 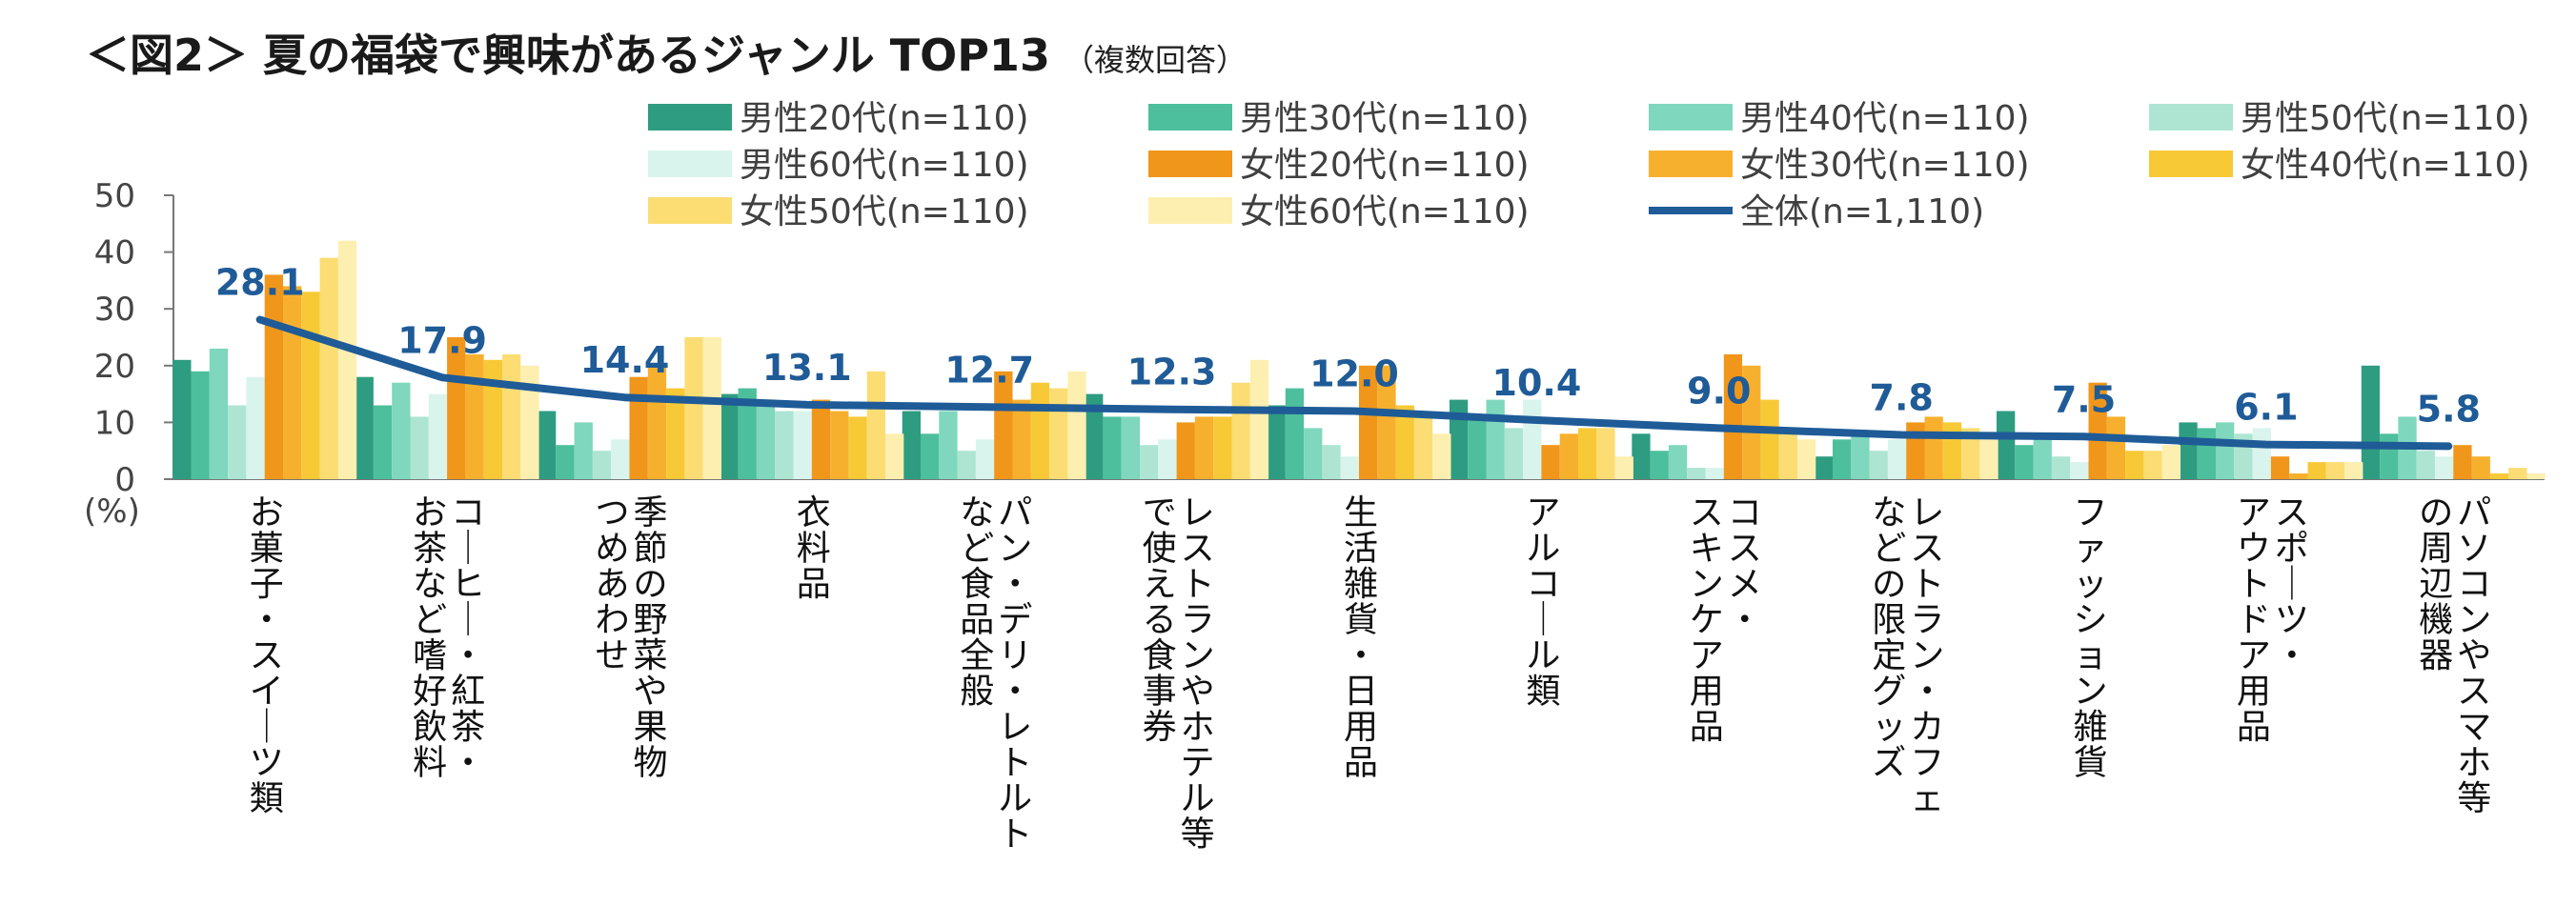 What do you see at coordinates (115, 196) in the screenshot?
I see `y-tick-label: 50` at bounding box center [115, 196].